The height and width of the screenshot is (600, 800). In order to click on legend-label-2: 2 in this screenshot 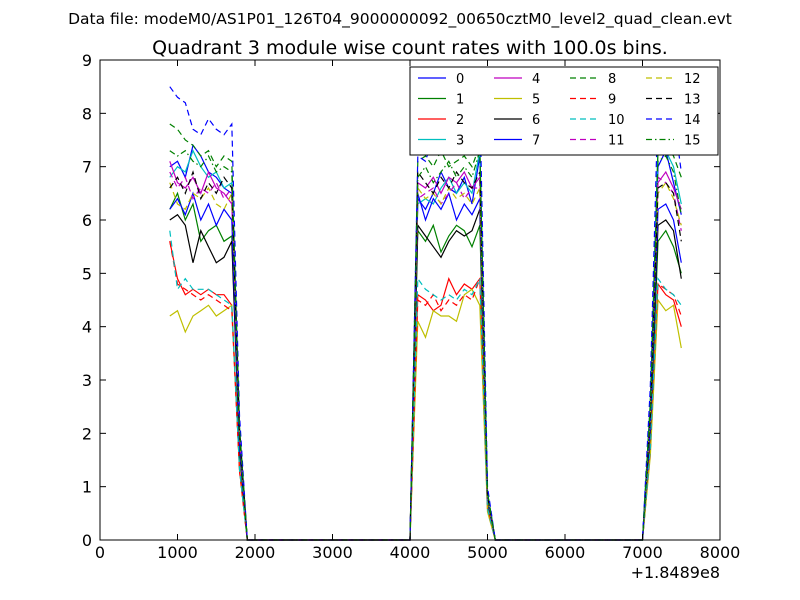, I will do `click(460, 120)`.